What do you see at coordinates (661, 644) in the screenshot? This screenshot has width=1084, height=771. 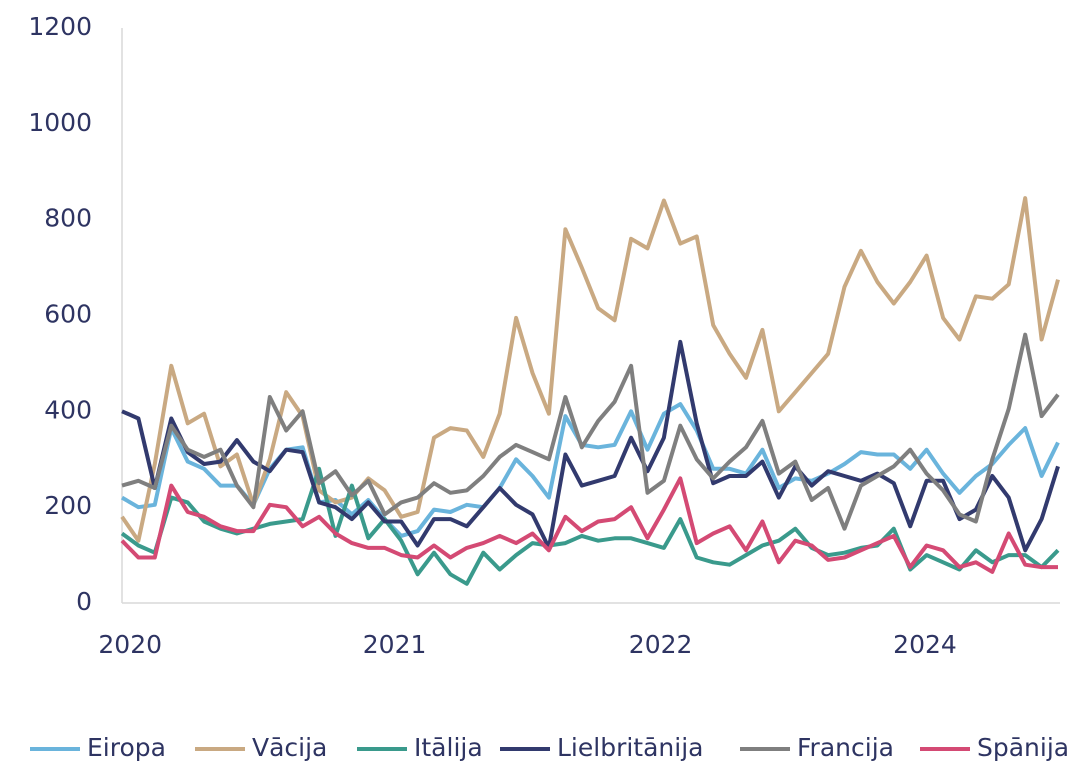 I see `x-tick-label: 2022` at bounding box center [661, 644].